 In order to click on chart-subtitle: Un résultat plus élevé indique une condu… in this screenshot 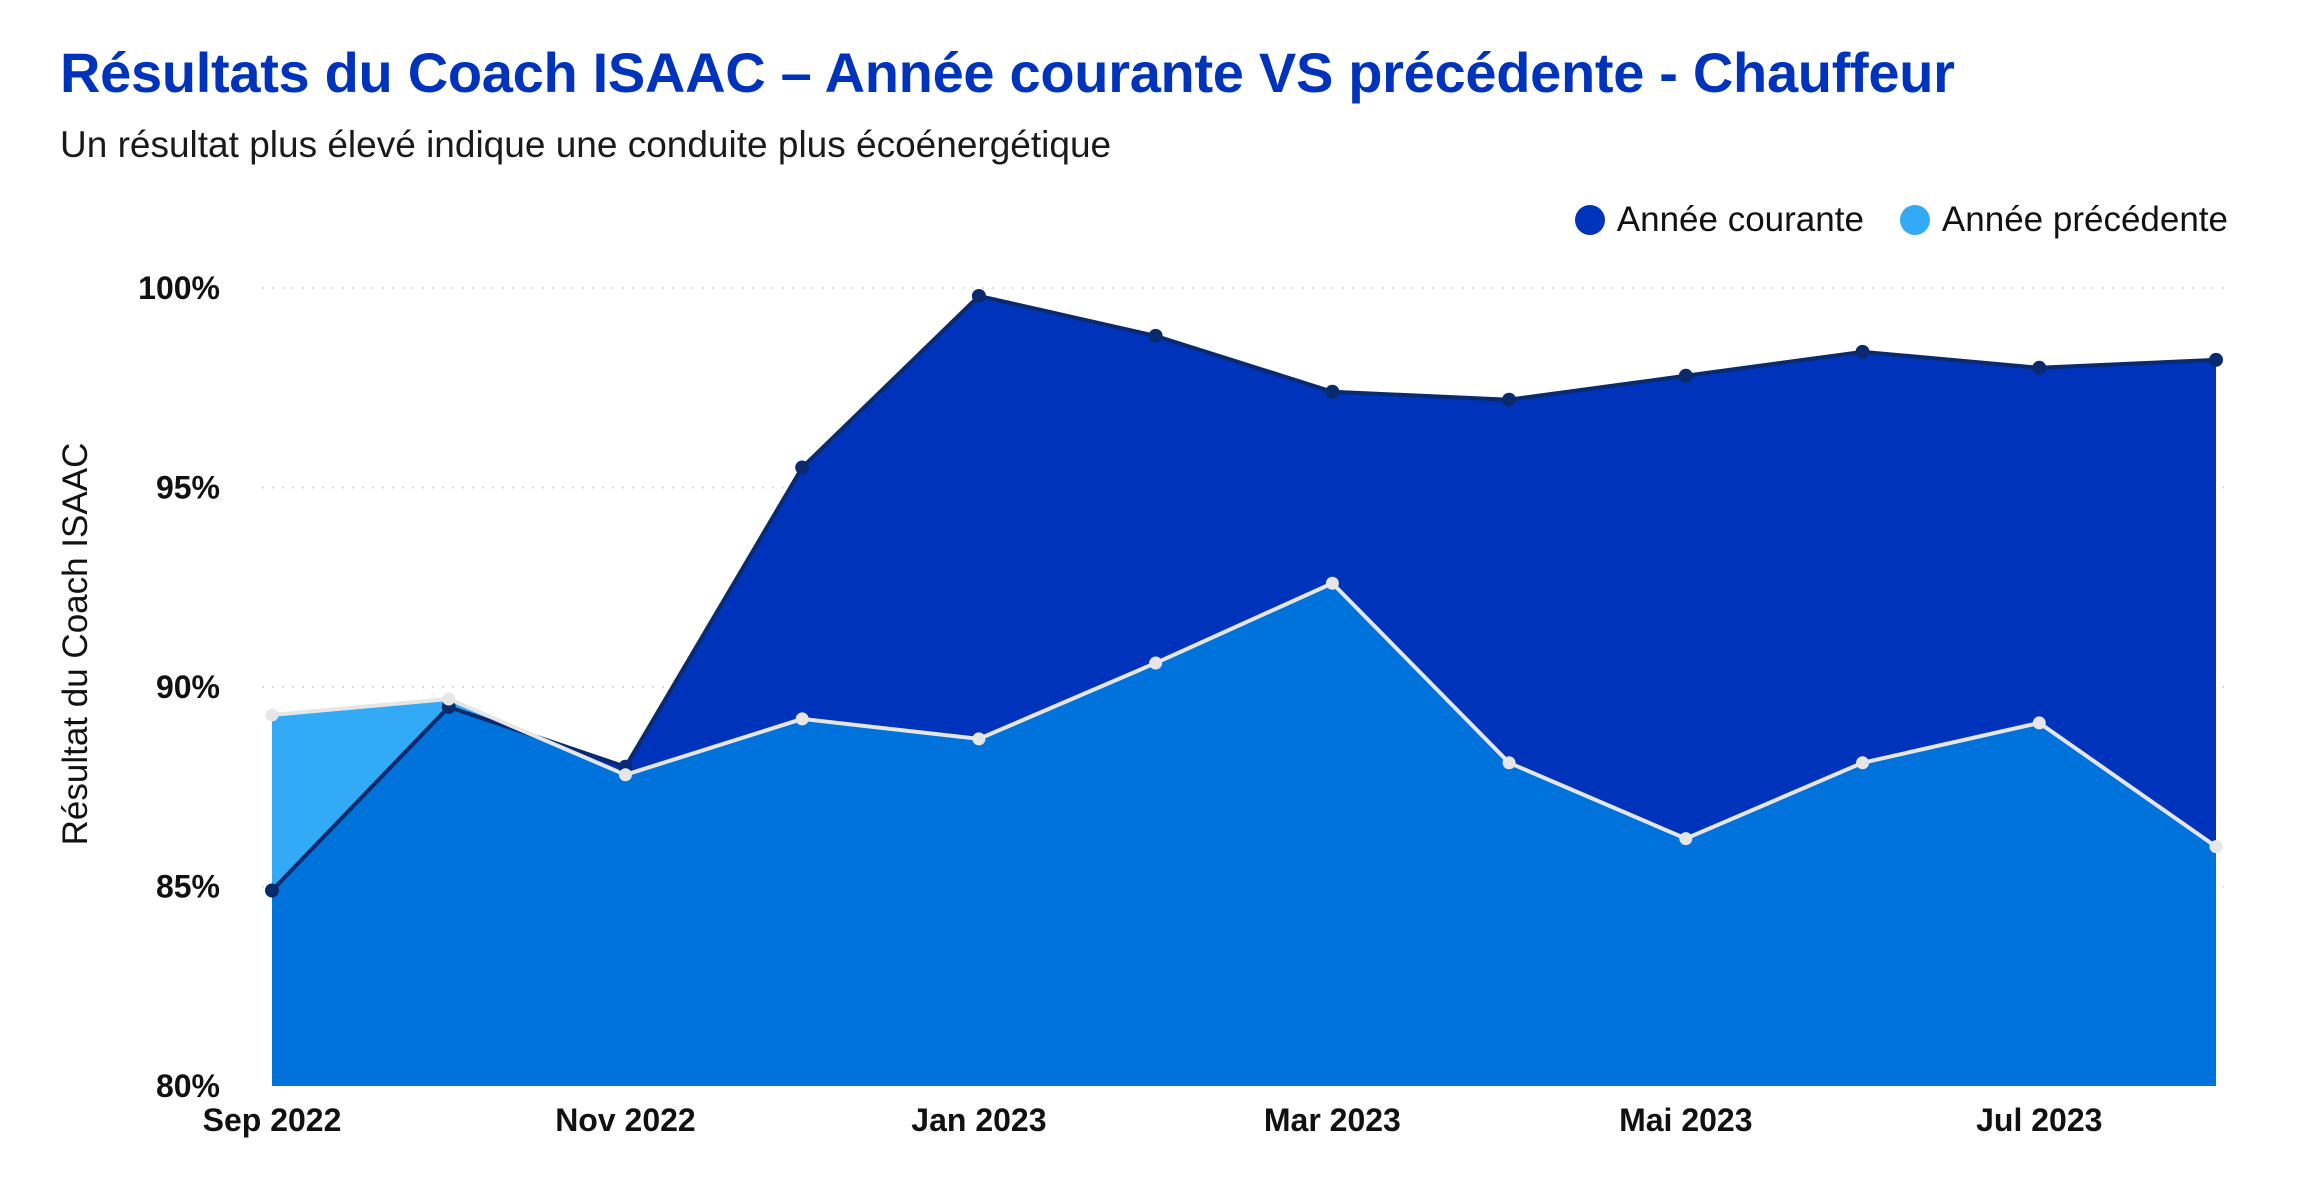, I will do `click(586, 144)`.